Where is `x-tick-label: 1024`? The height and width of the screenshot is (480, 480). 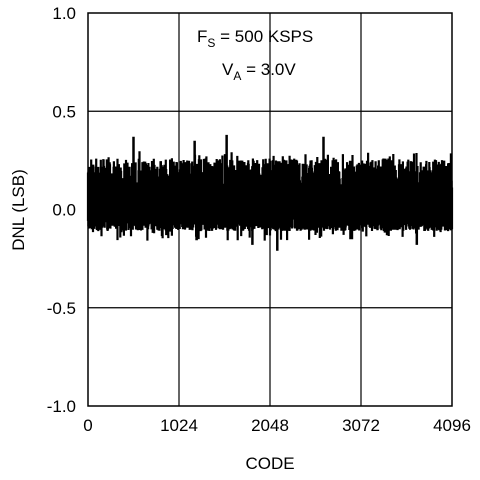 x-tick-label: 1024 is located at coordinates (179, 425).